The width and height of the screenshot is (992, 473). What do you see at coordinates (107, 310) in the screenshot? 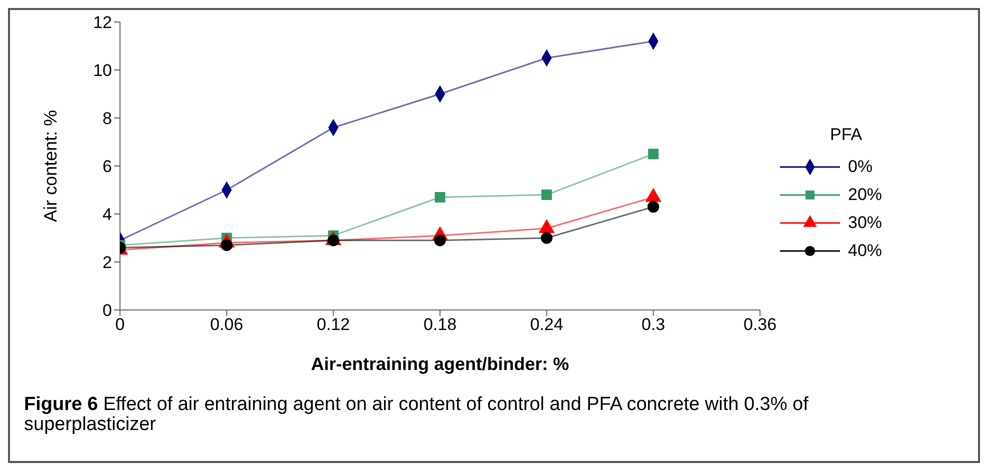
I see `y-tick-label: 0` at bounding box center [107, 310].